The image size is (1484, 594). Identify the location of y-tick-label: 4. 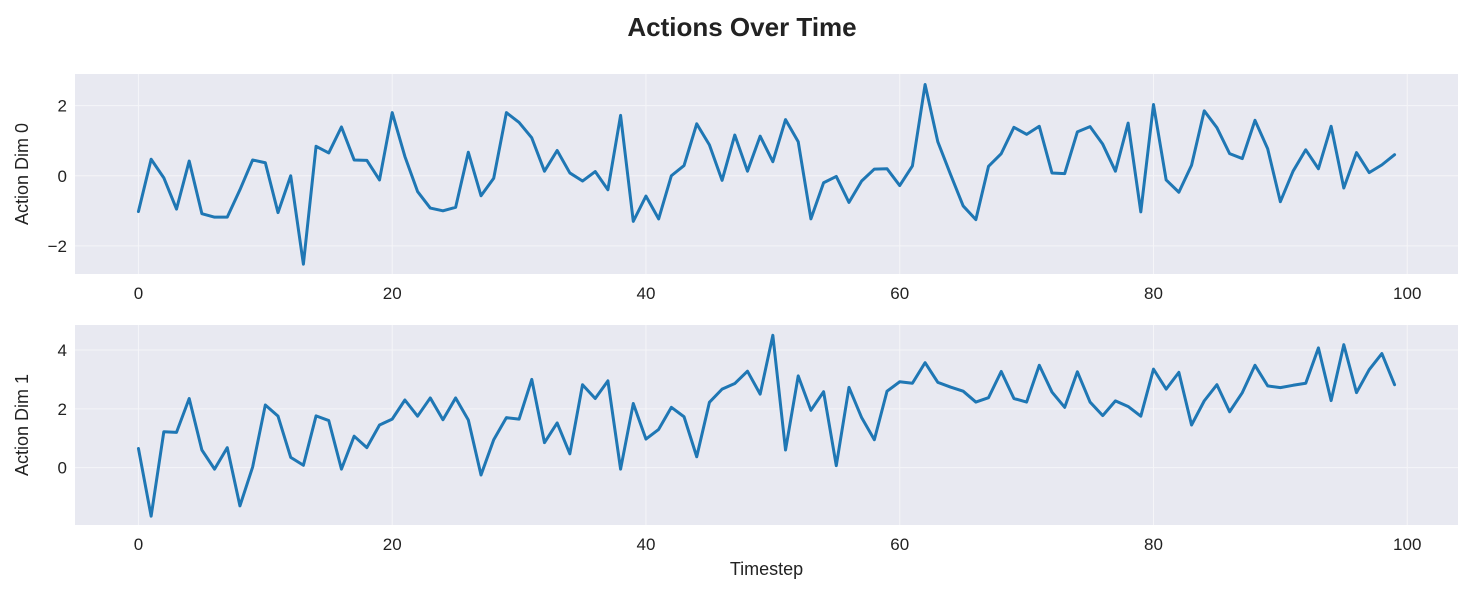
(62, 350).